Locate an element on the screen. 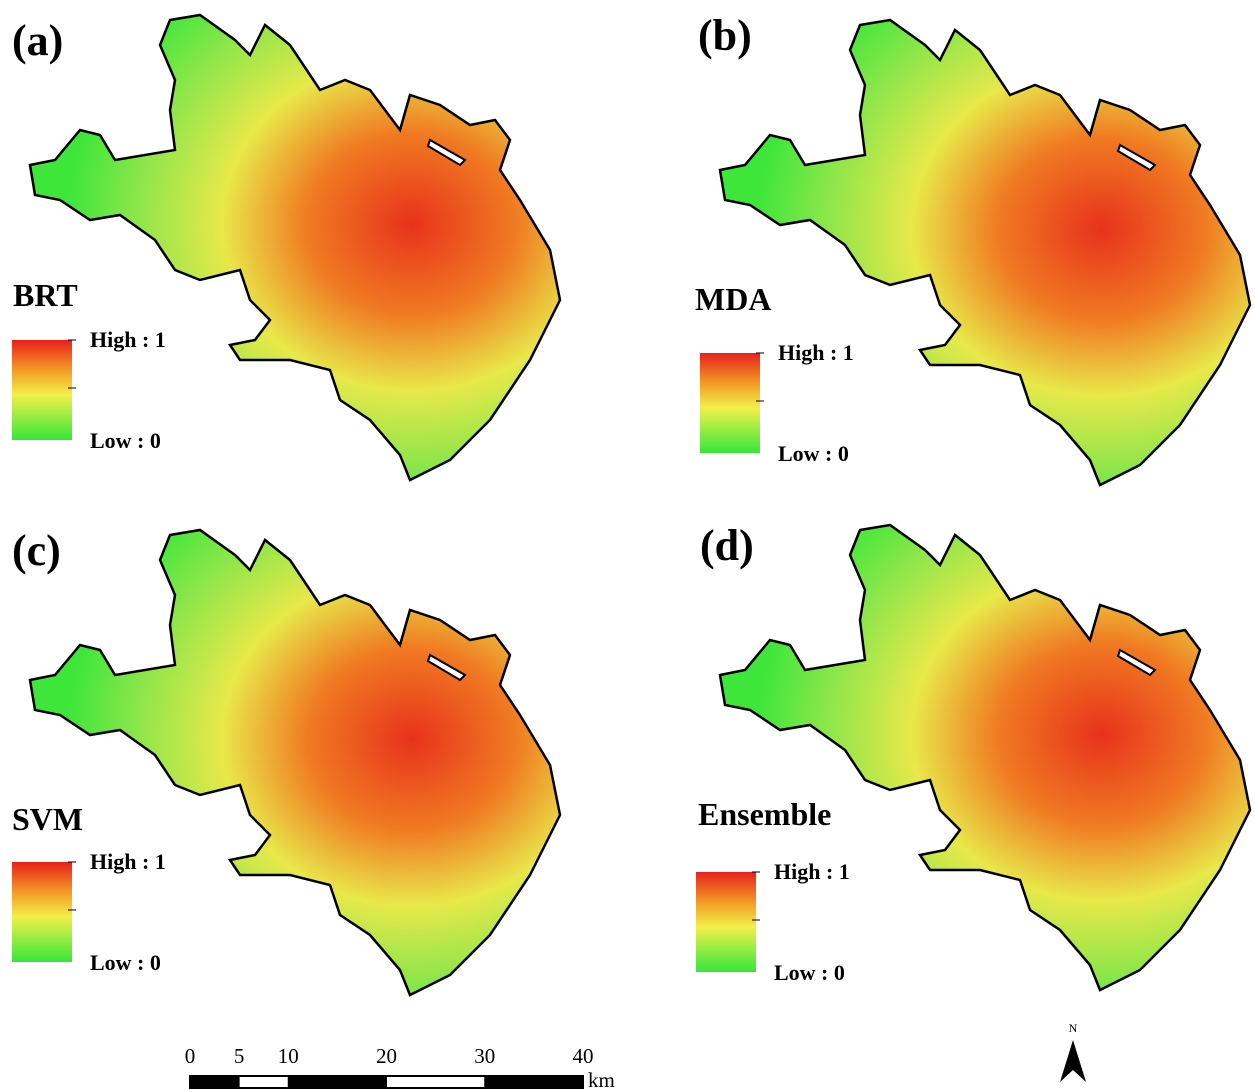  panel-label: (d) is located at coordinates (727, 545).